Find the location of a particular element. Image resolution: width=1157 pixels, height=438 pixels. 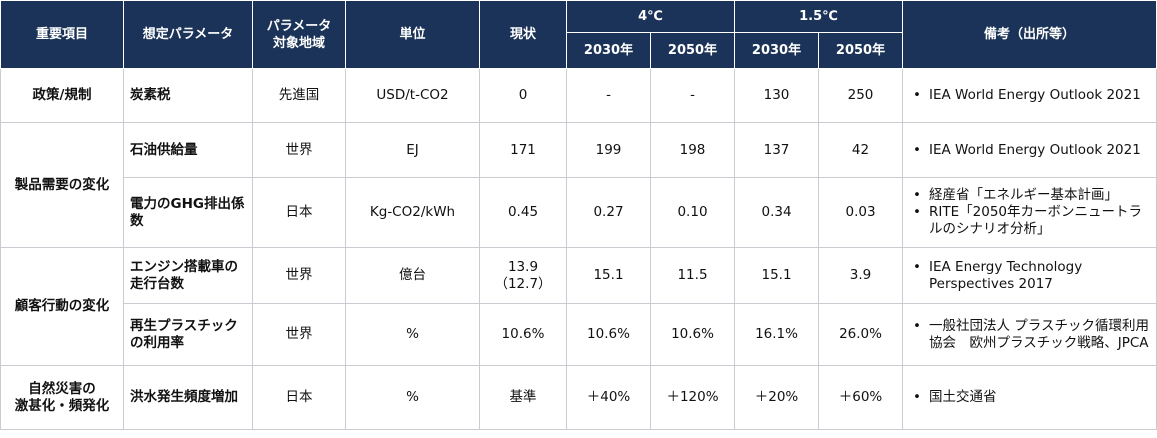

header-scenario-4c: 4℃ is located at coordinates (650, 16).